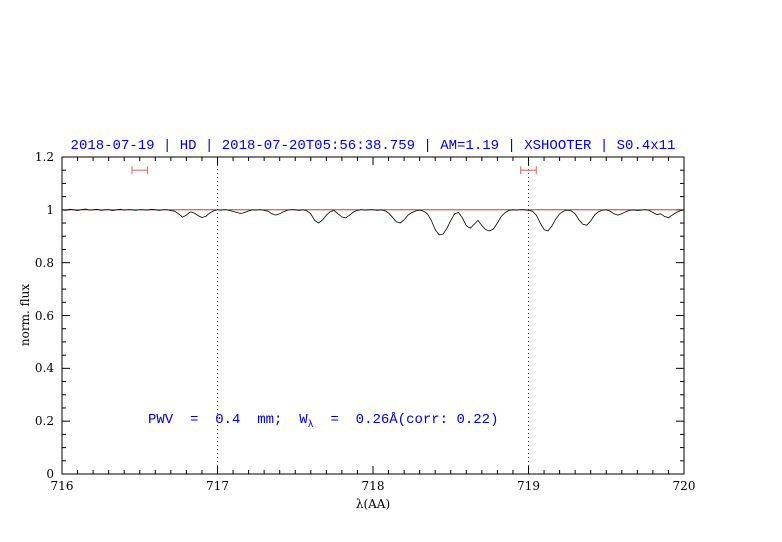 This screenshot has height=542, width=782. Describe the element at coordinates (62, 486) in the screenshot. I see `x-tick-label: 716` at that location.